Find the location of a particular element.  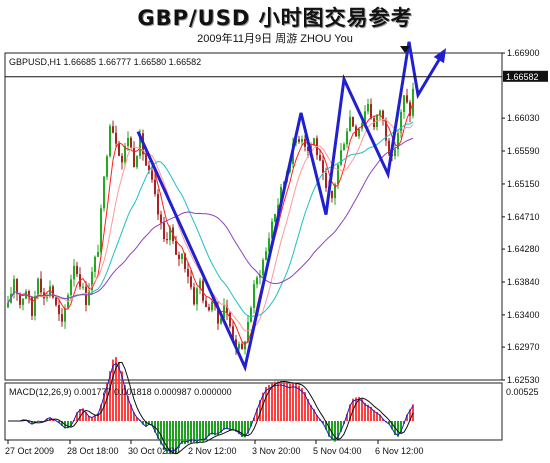

macd-y-tick: 0.00525 is located at coordinates (522, 392).